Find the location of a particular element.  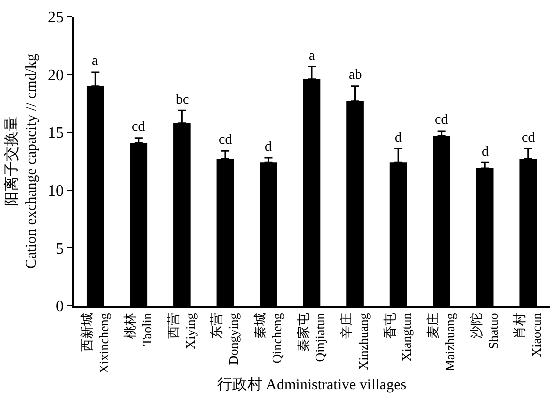

y-tick-label: 25 is located at coordinates (56, 18).